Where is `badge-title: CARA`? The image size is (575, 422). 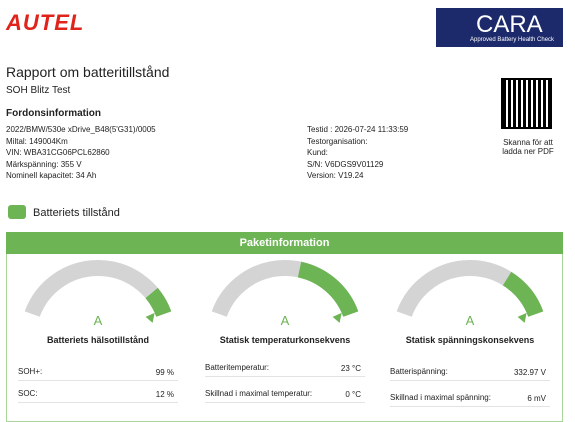 badge-title: CARA is located at coordinates (509, 24).